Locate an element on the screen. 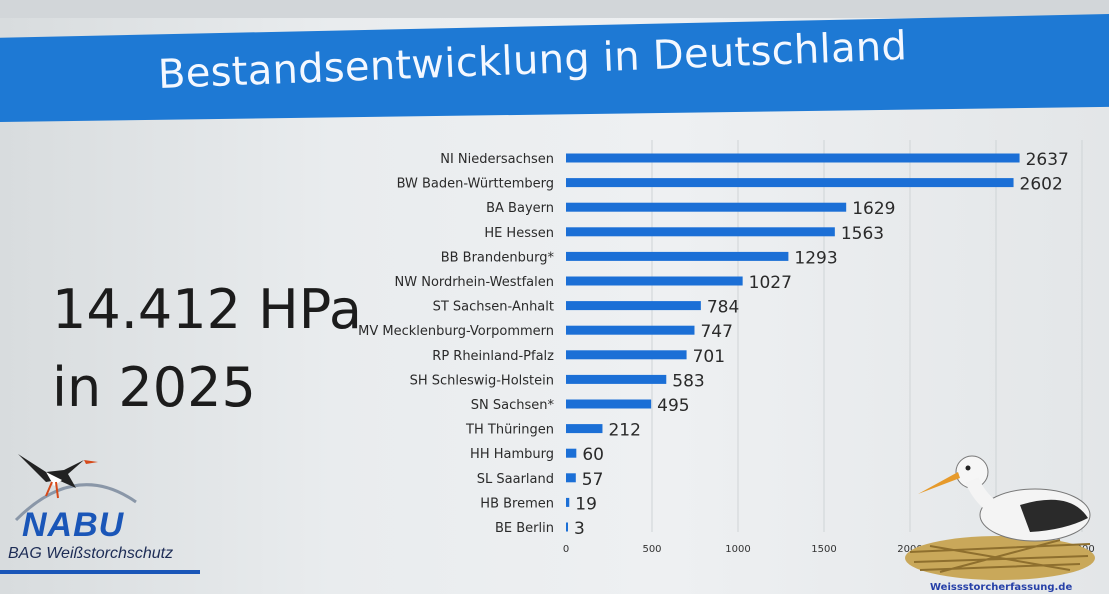  top-strip is located at coordinates (554, 9).